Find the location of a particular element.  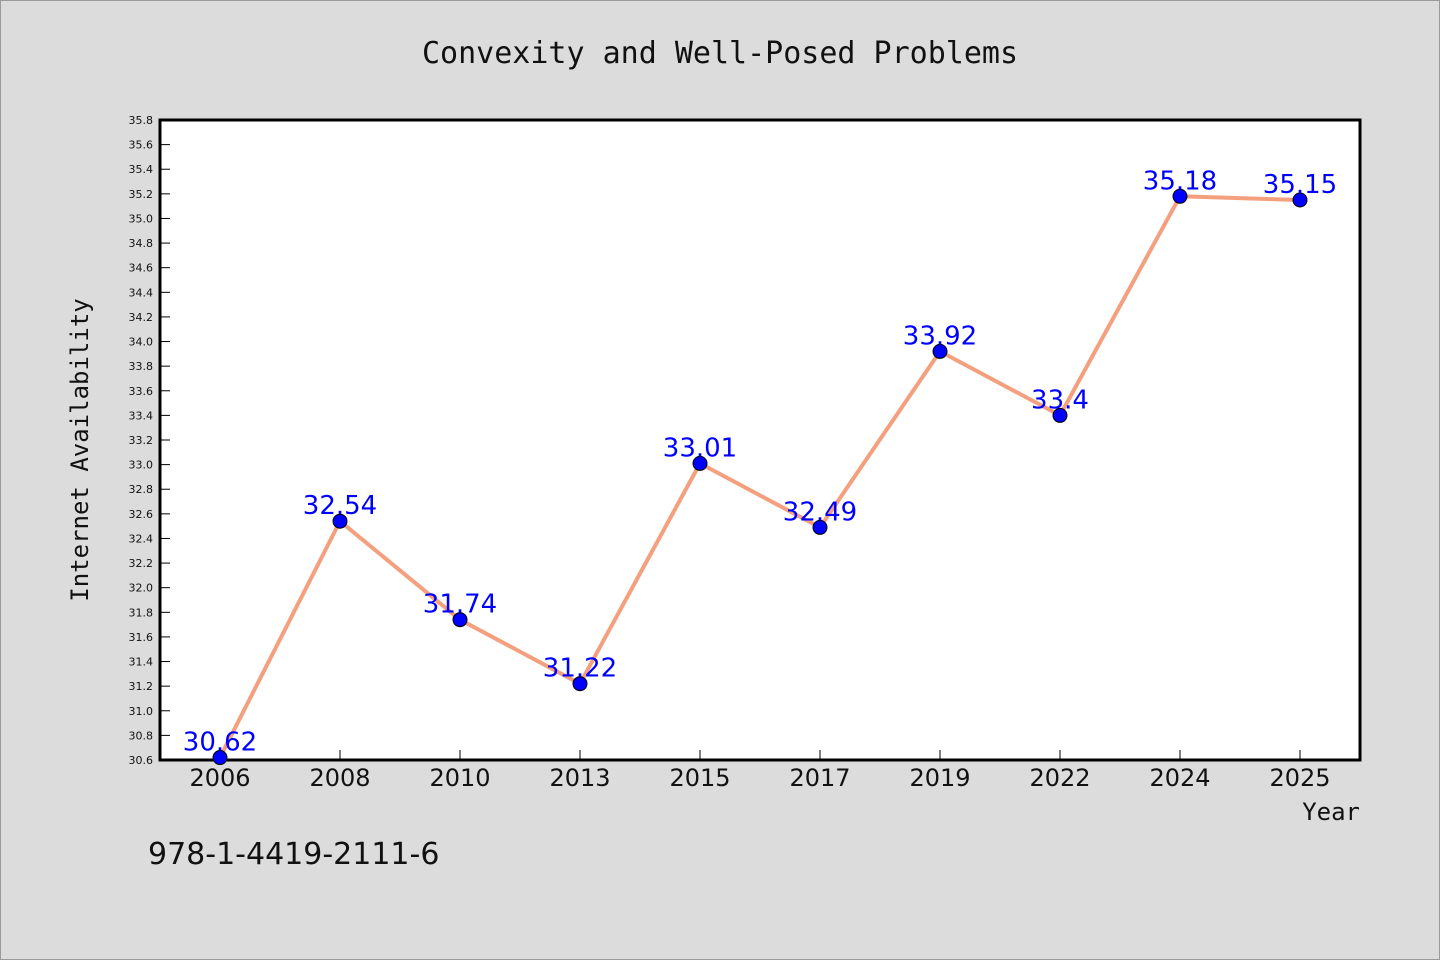

x-tick-label: 2022 is located at coordinates (1059, 778).